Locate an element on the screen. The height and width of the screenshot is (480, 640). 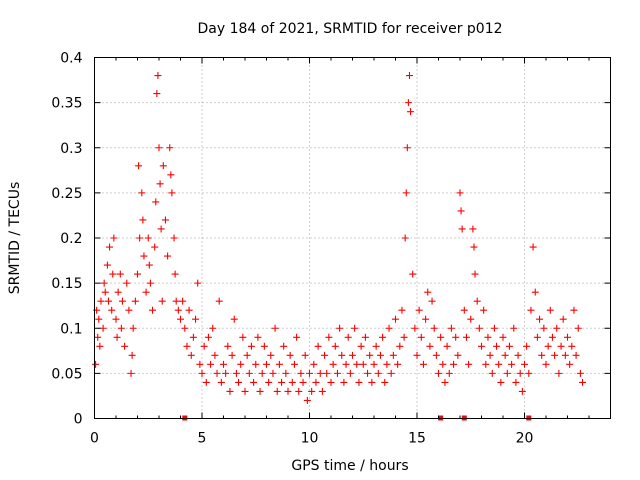
x-axis-label: GPS time / hours is located at coordinates (349, 466).